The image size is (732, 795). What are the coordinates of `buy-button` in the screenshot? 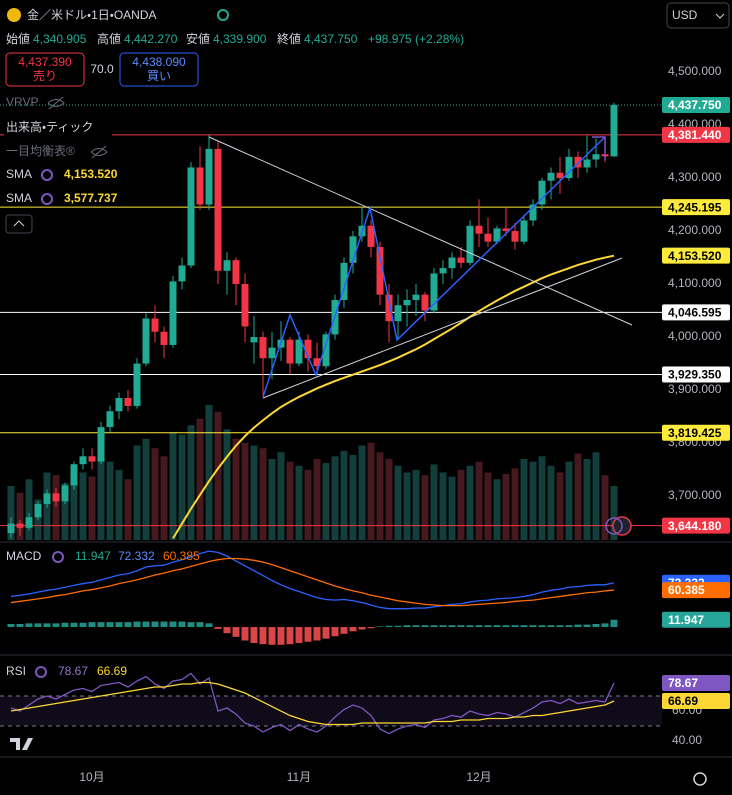 It's located at (159, 69).